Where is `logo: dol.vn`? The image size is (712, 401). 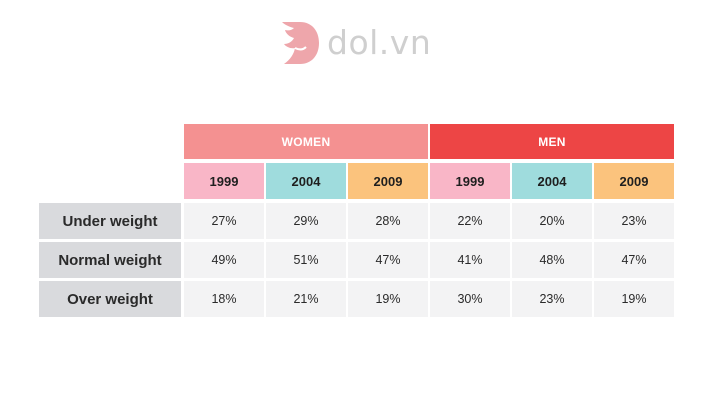 logo: dol.vn is located at coordinates (355, 43).